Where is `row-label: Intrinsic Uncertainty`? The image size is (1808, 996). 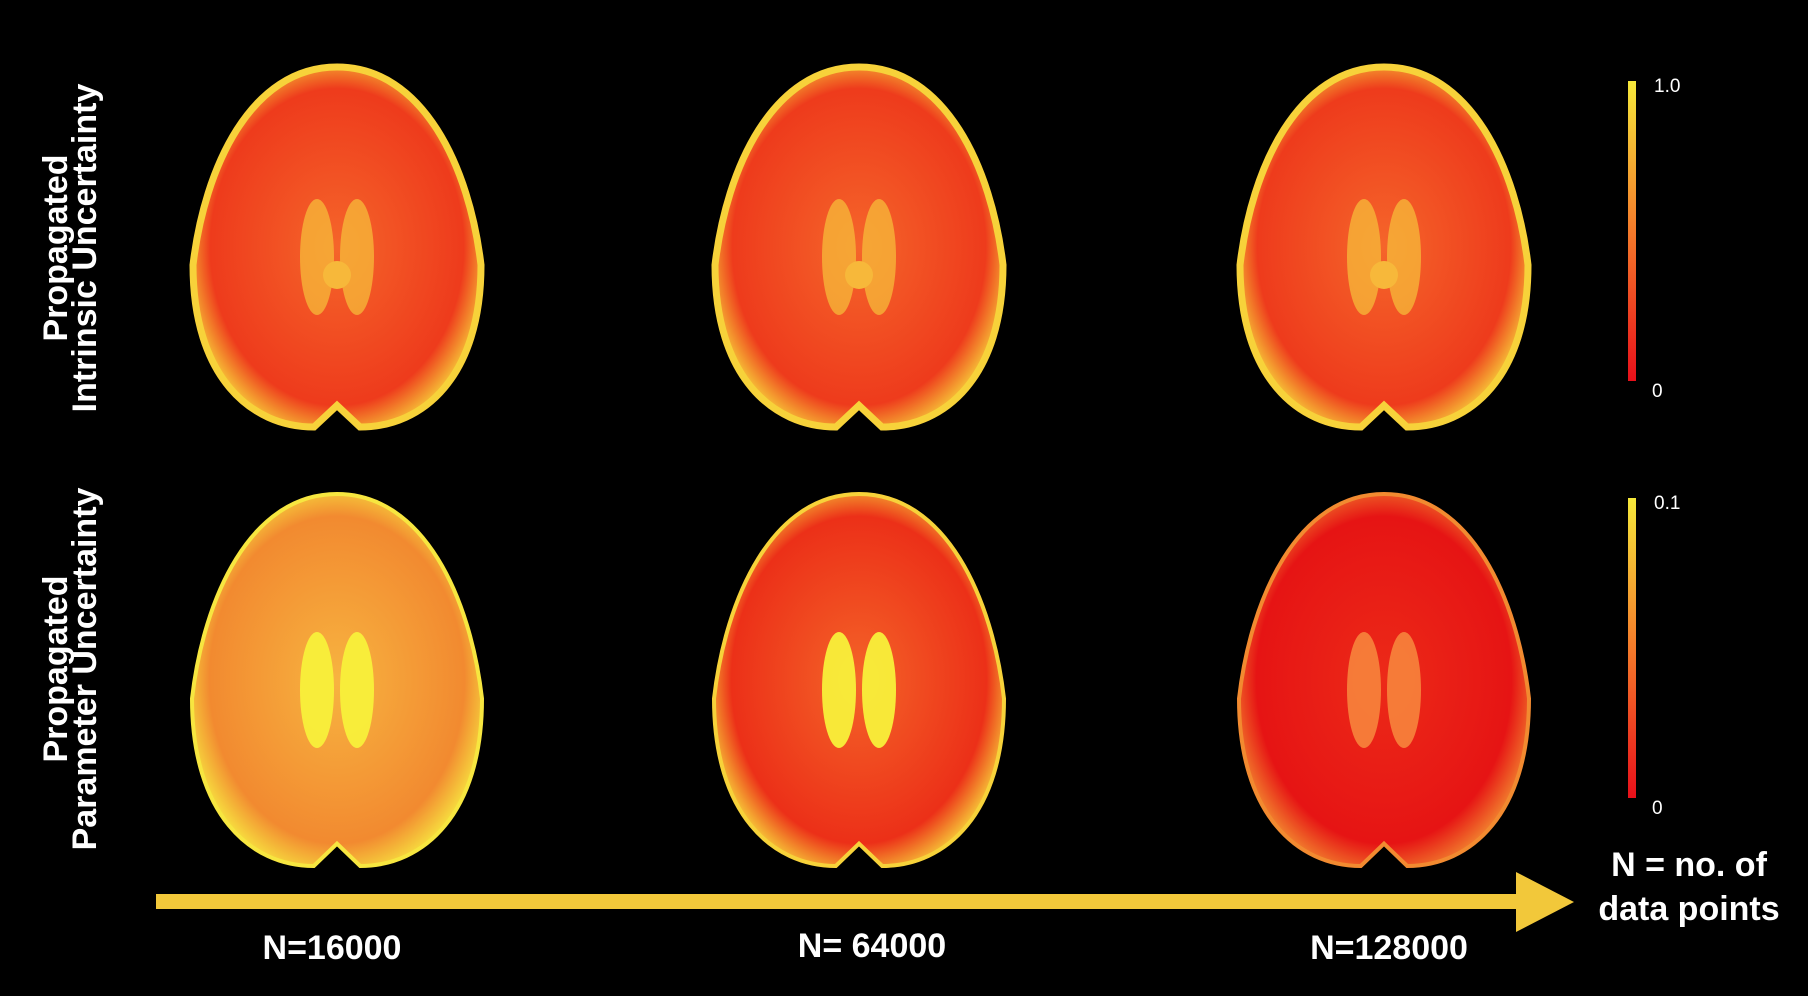 row-label: Intrinsic Uncertainty is located at coordinates (85, 248).